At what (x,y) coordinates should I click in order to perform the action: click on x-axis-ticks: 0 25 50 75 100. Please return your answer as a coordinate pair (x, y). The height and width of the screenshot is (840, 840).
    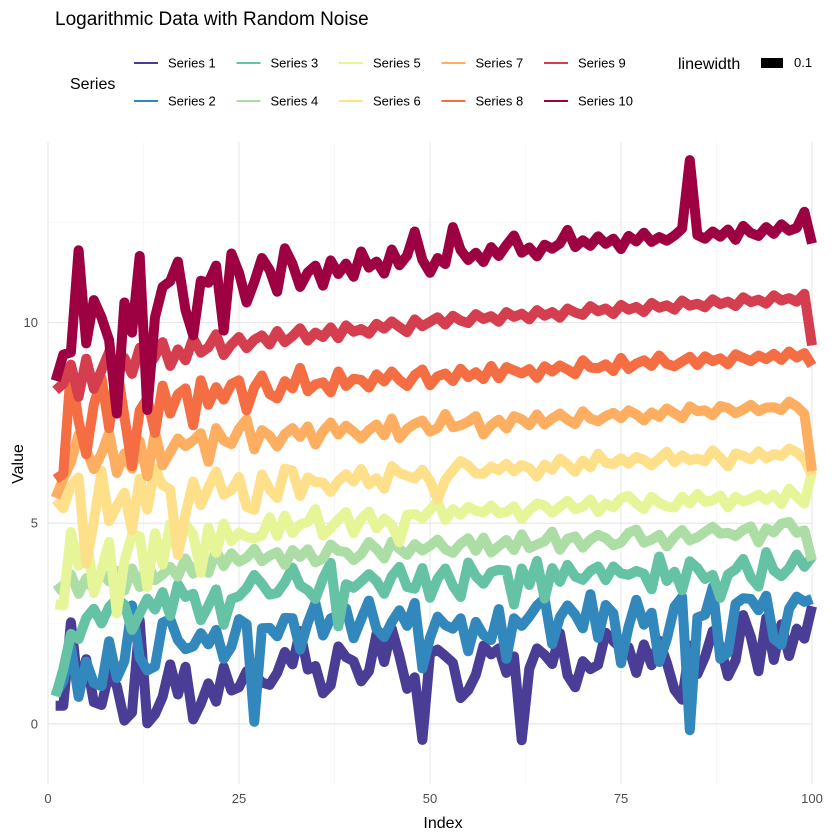
    Looking at the image, I should click on (433, 798).